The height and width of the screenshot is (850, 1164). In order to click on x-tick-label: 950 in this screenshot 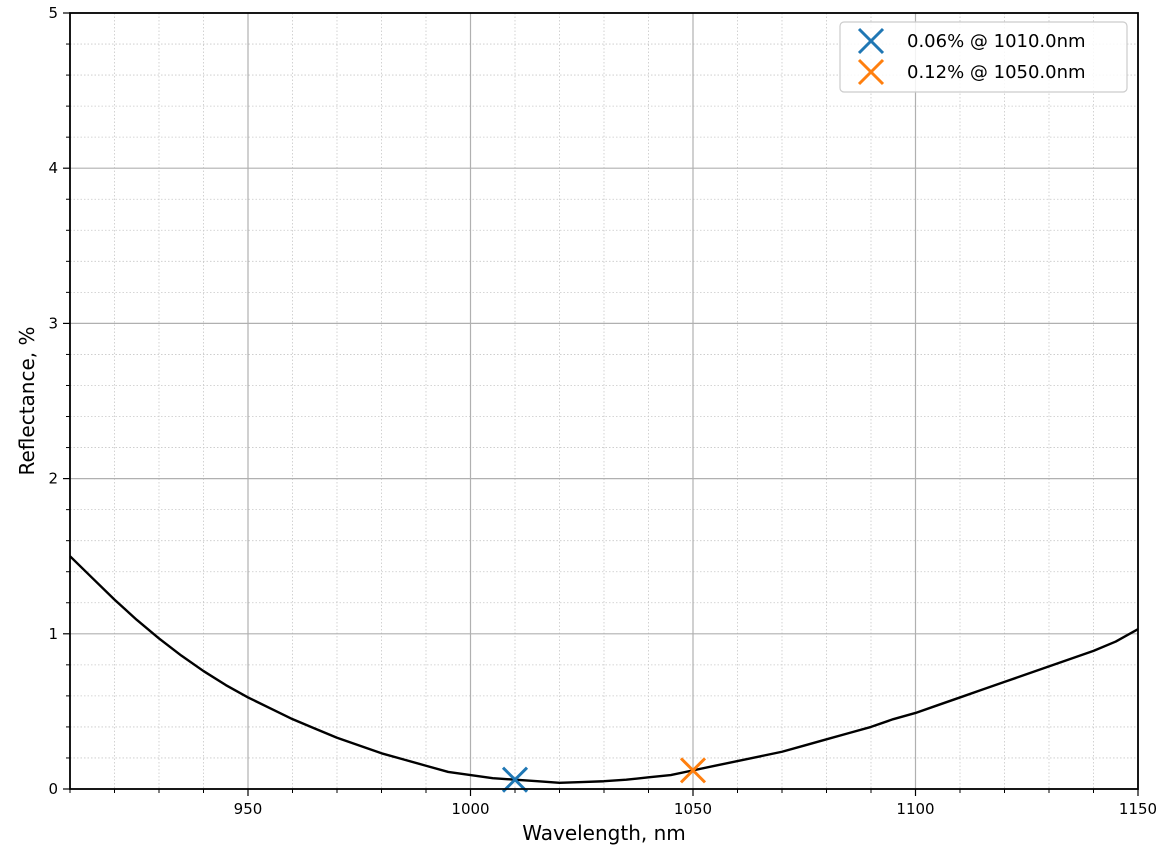, I will do `click(248, 809)`.